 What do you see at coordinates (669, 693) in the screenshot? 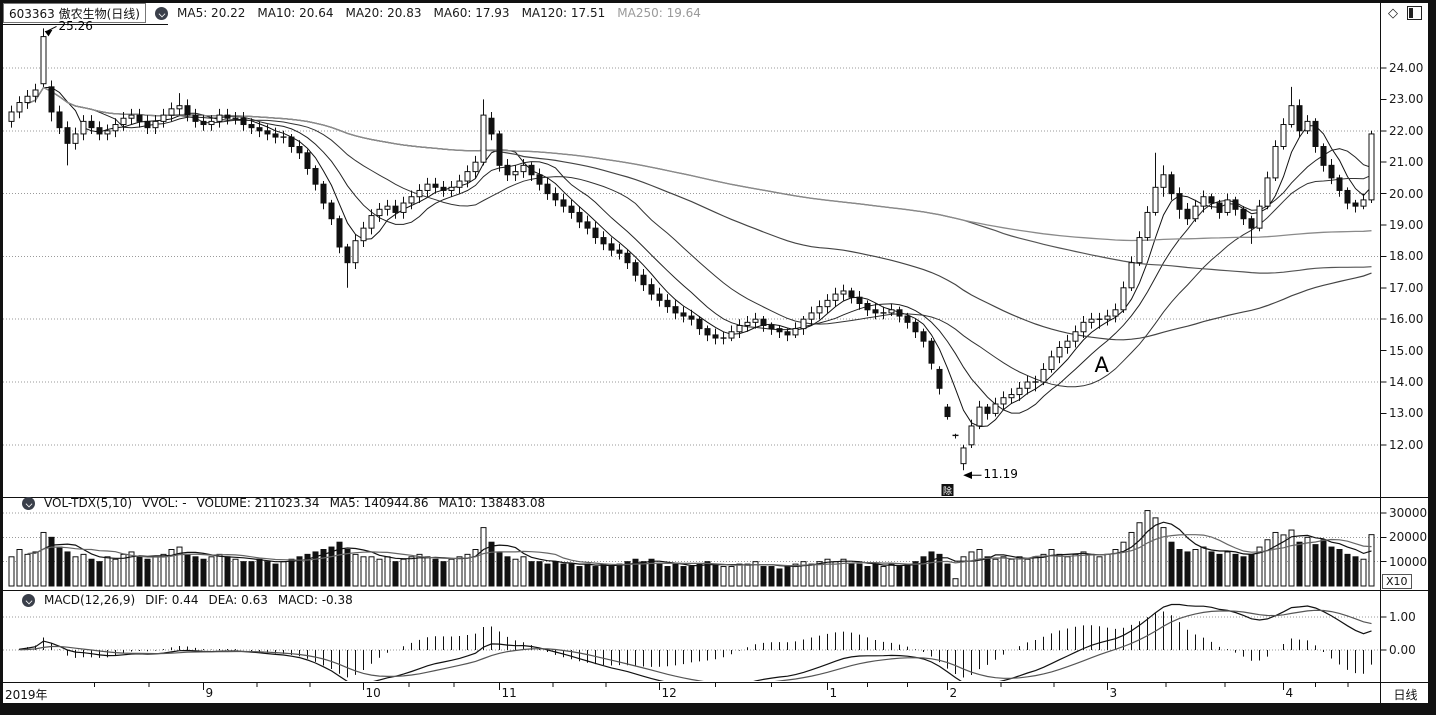
I see `month-label: 12` at bounding box center [669, 693].